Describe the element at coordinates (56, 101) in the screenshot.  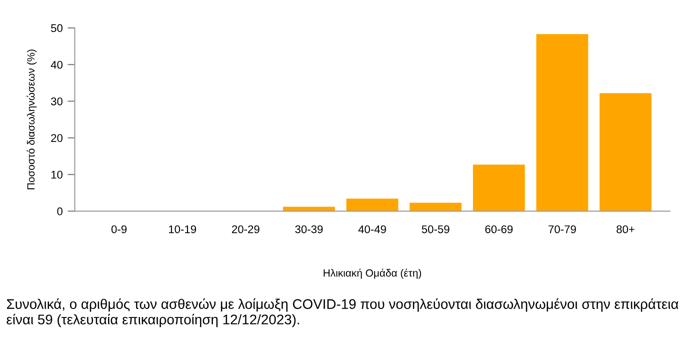
I see `y-tick-label: 30` at that location.